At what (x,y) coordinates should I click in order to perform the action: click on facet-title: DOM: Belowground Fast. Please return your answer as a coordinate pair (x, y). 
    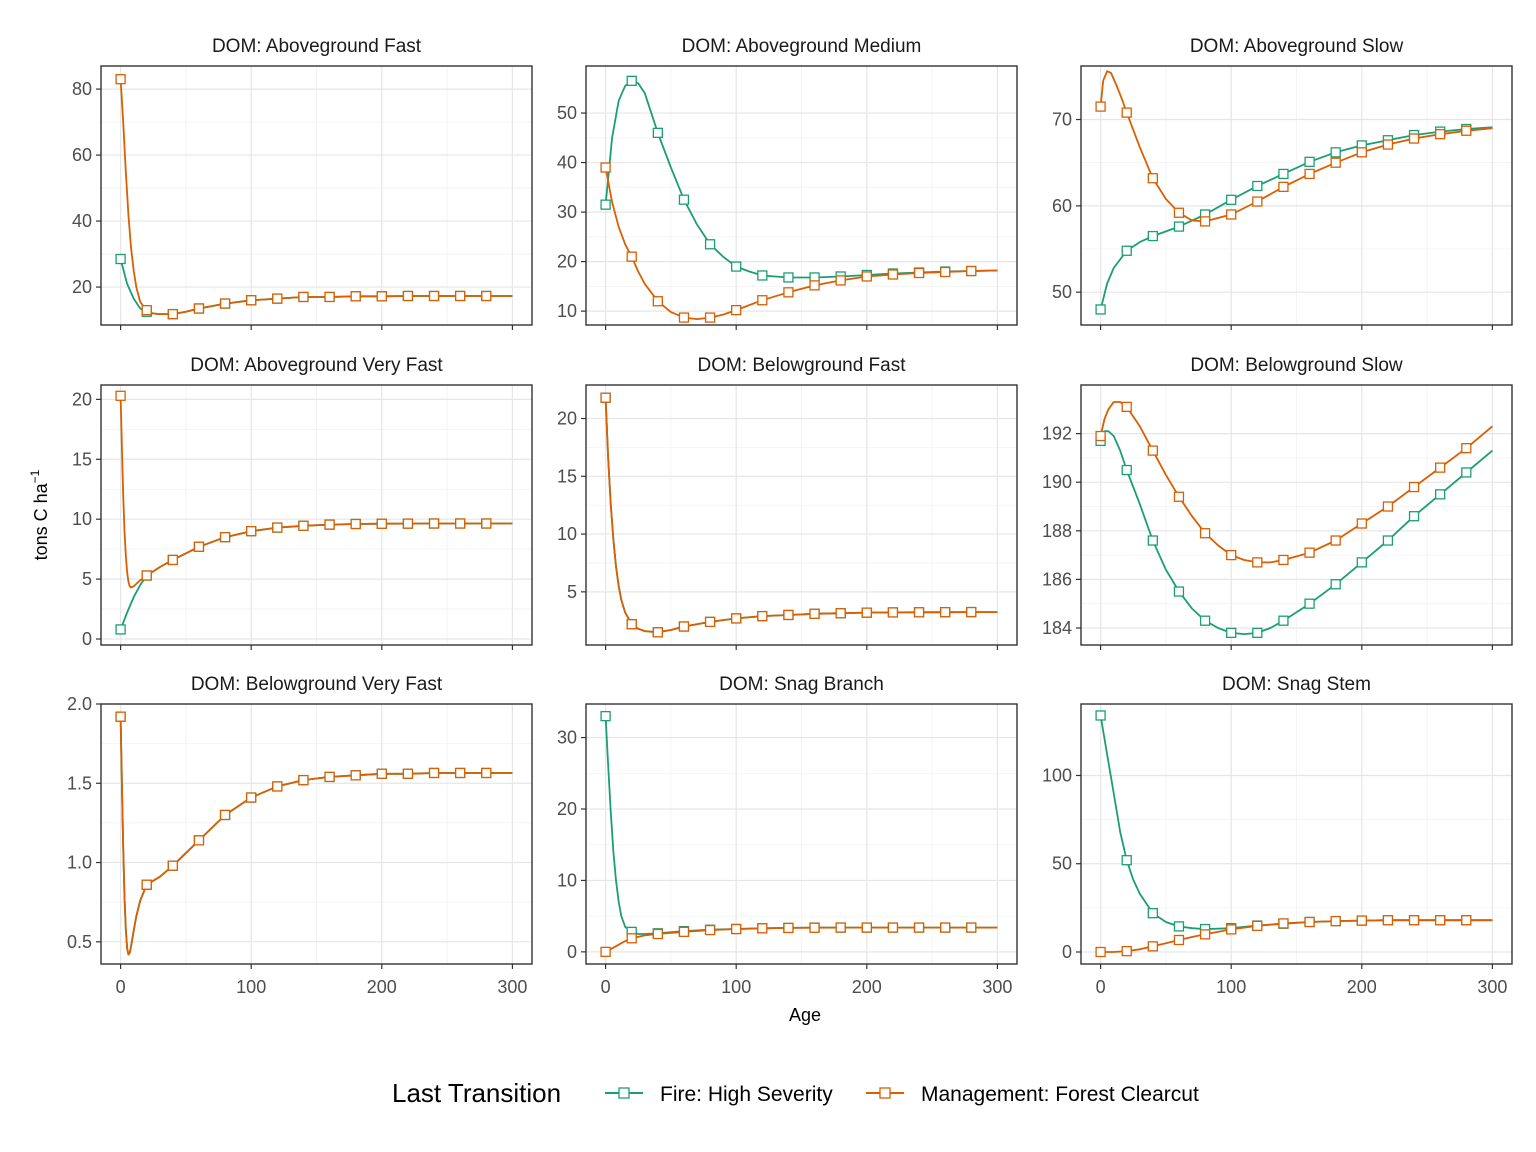
    Looking at the image, I should click on (801, 365).